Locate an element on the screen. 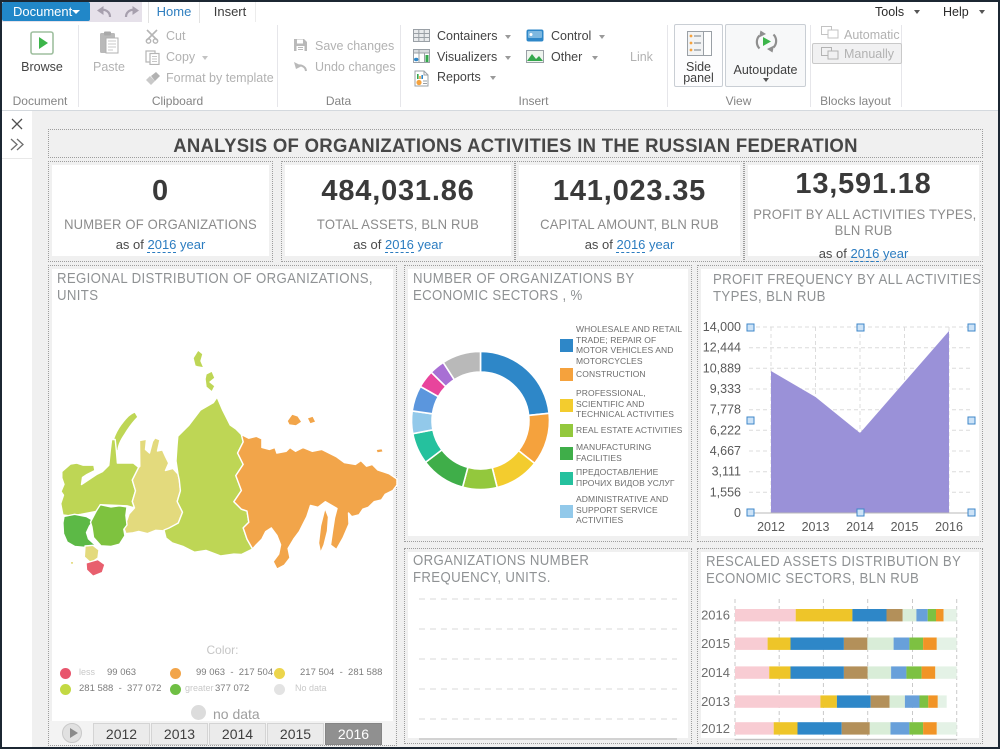 The height and width of the screenshot is (749, 1000). svg-text: 6,222 is located at coordinates (725, 430).